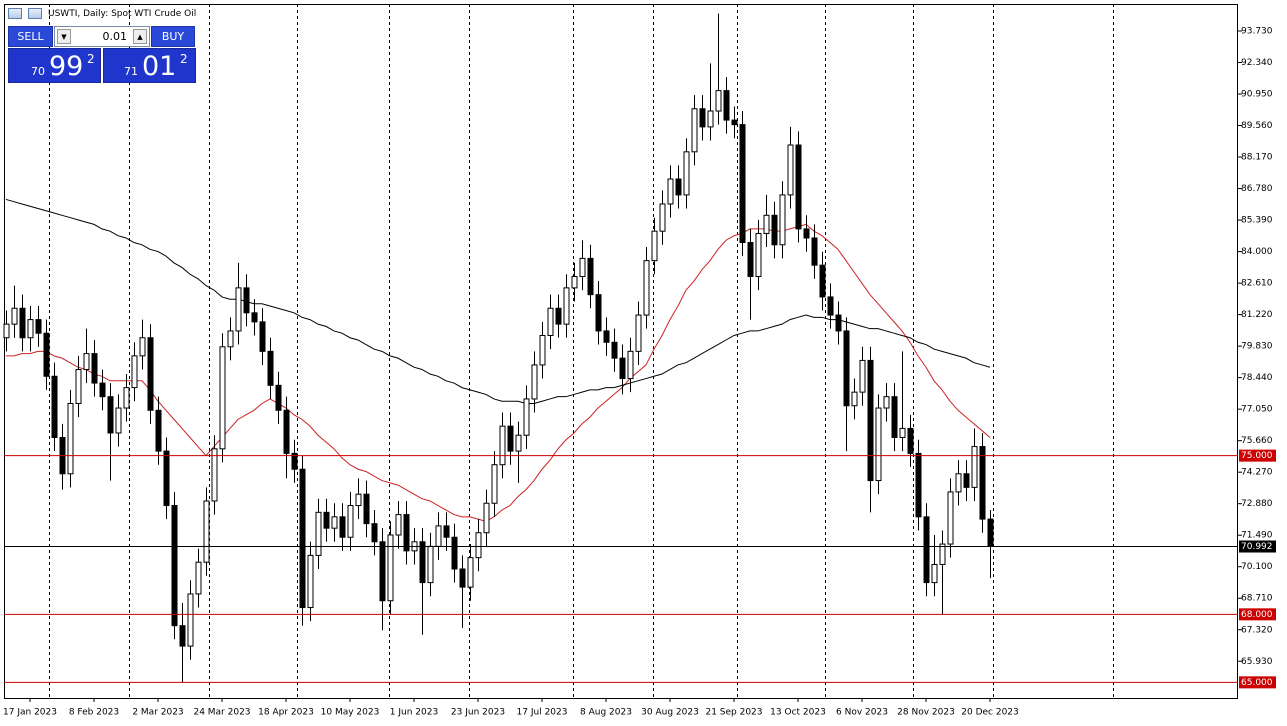 The image size is (1287, 726). Describe the element at coordinates (798, 713) in the screenshot. I see `x-tick-label: 13 Oct 2023` at that location.